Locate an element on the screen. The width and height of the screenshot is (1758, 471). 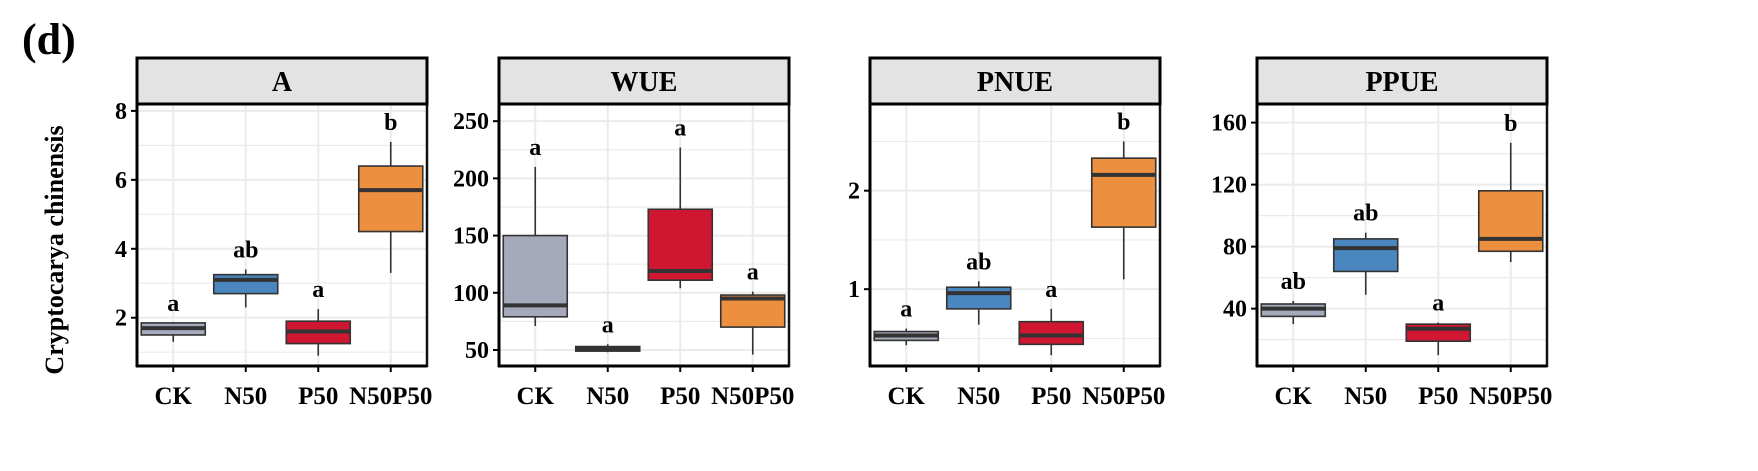
y-tick-label: 1 is located at coordinates (854, 290).